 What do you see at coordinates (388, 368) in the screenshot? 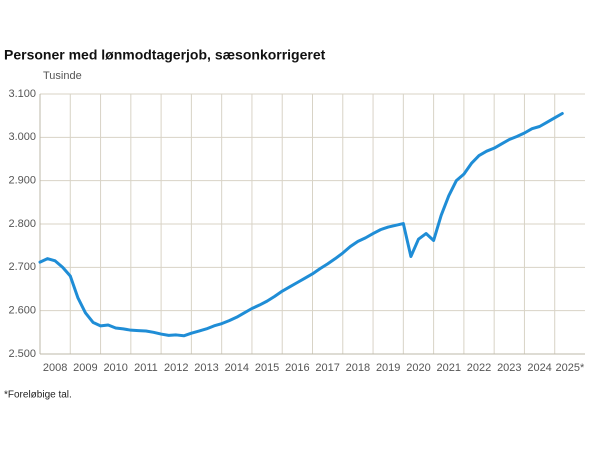
I see `x-tick-label: 2019` at bounding box center [388, 368].